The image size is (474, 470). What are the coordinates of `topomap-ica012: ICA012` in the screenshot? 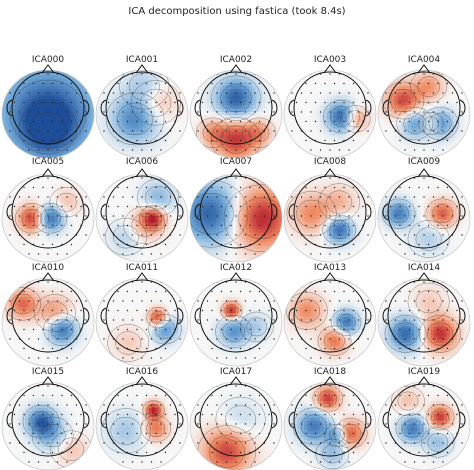 It's located at (236, 315).